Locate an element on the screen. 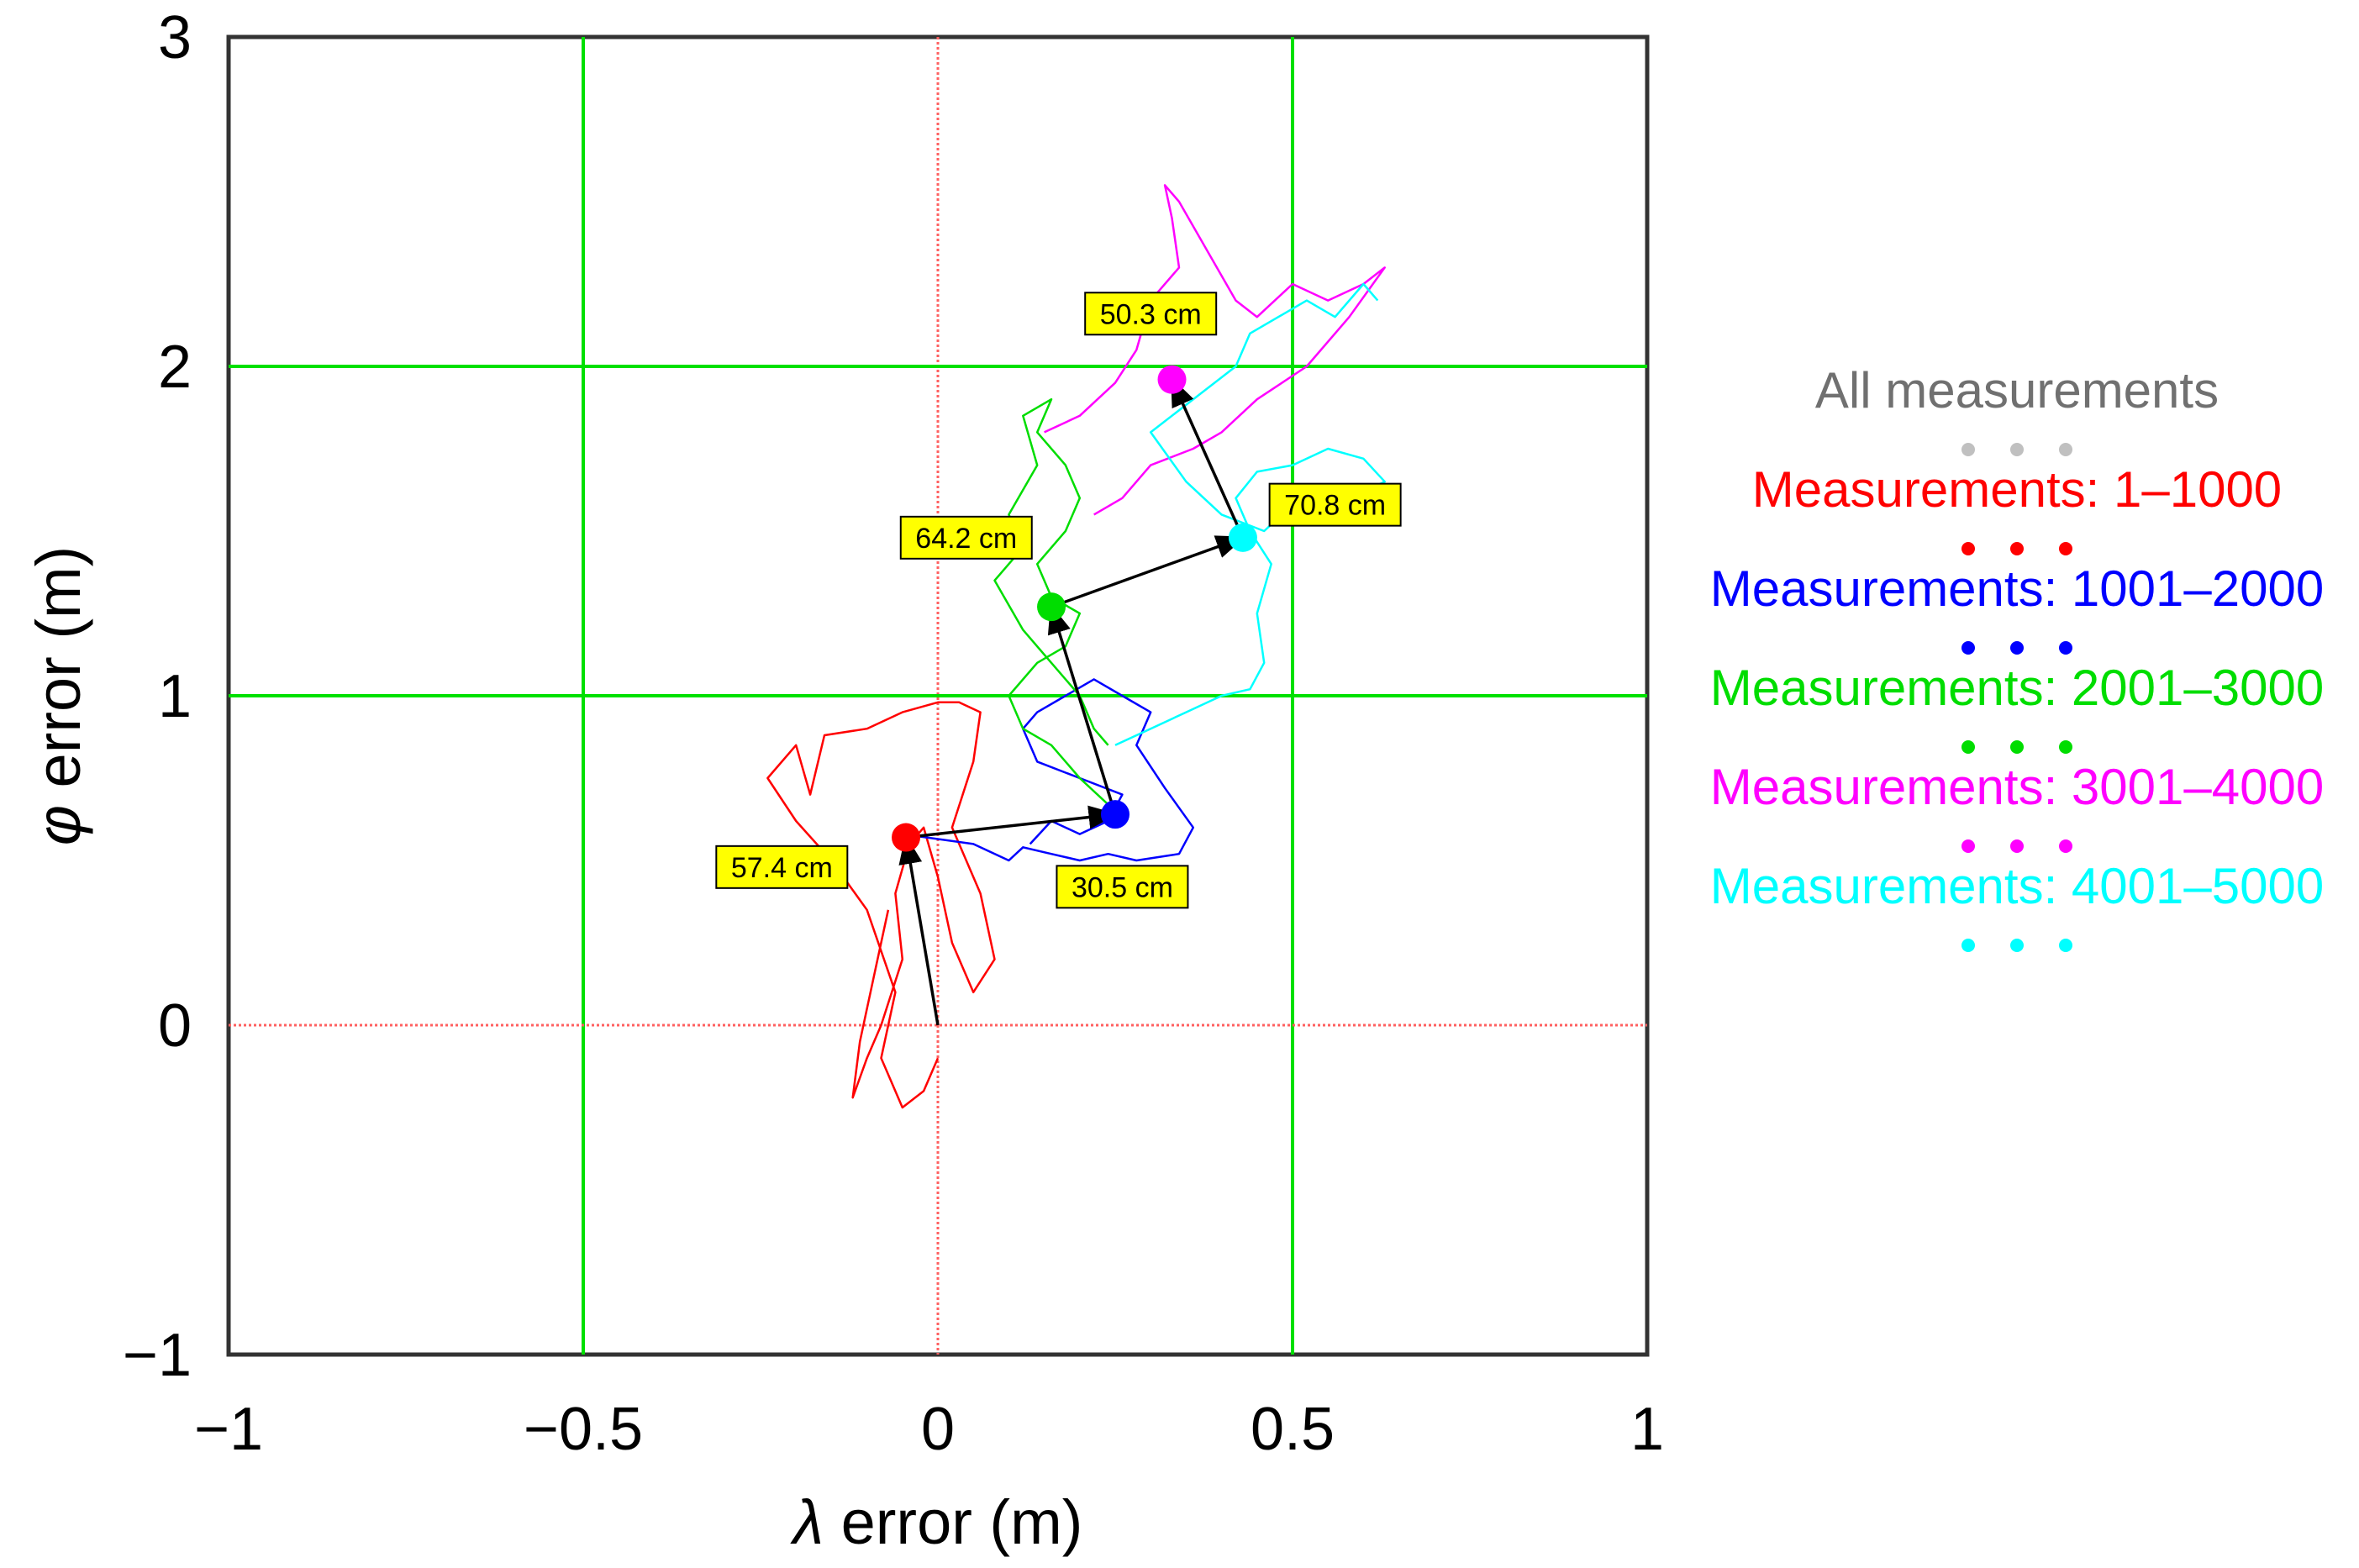 This screenshot has height=1568, width=2359. x-tick-label: −0.5 is located at coordinates (583, 1430).